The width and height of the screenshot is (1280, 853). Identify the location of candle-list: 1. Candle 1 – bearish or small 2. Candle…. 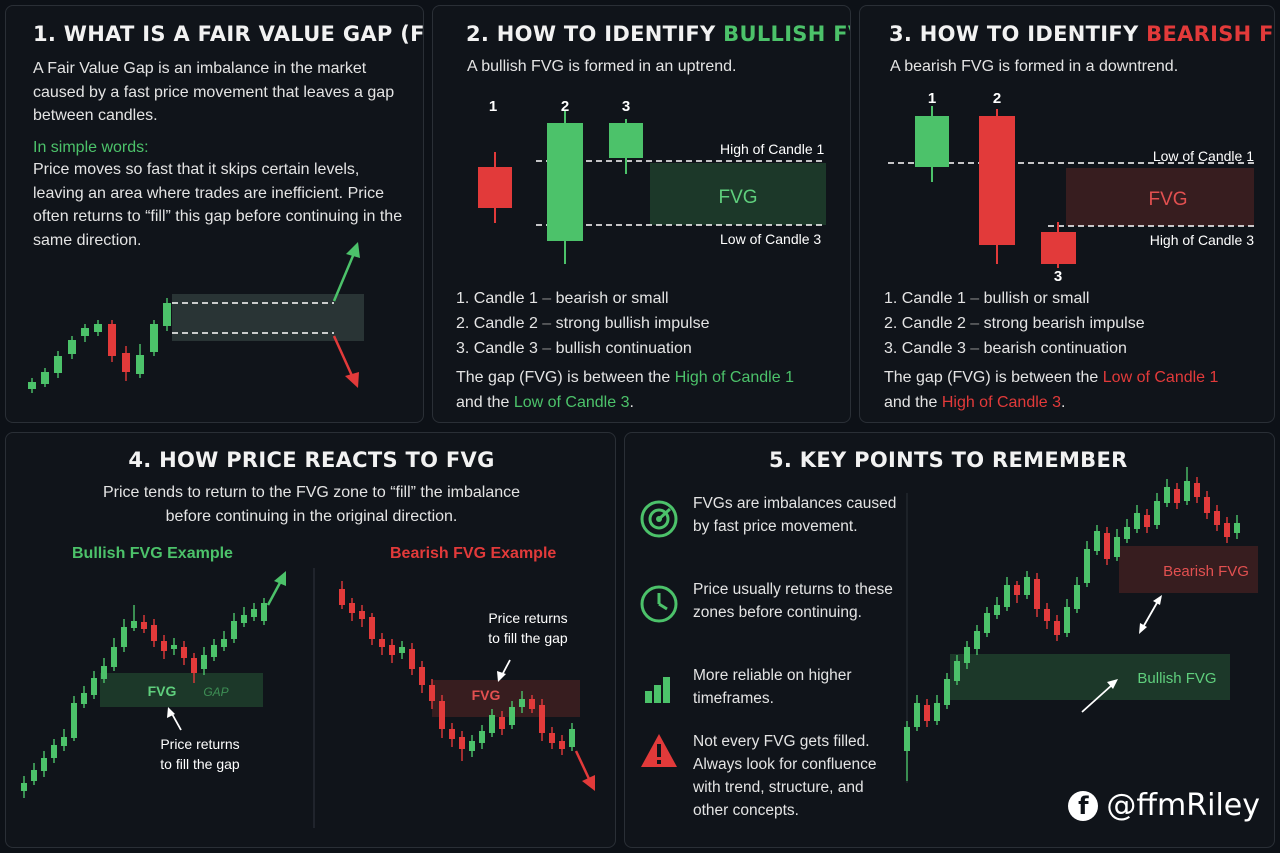
(583, 323).